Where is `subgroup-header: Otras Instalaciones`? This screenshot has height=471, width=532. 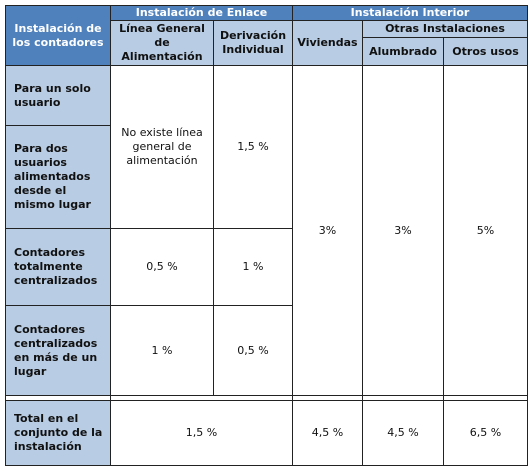
subgroup-header: Otras Instalaciones is located at coordinates (445, 29).